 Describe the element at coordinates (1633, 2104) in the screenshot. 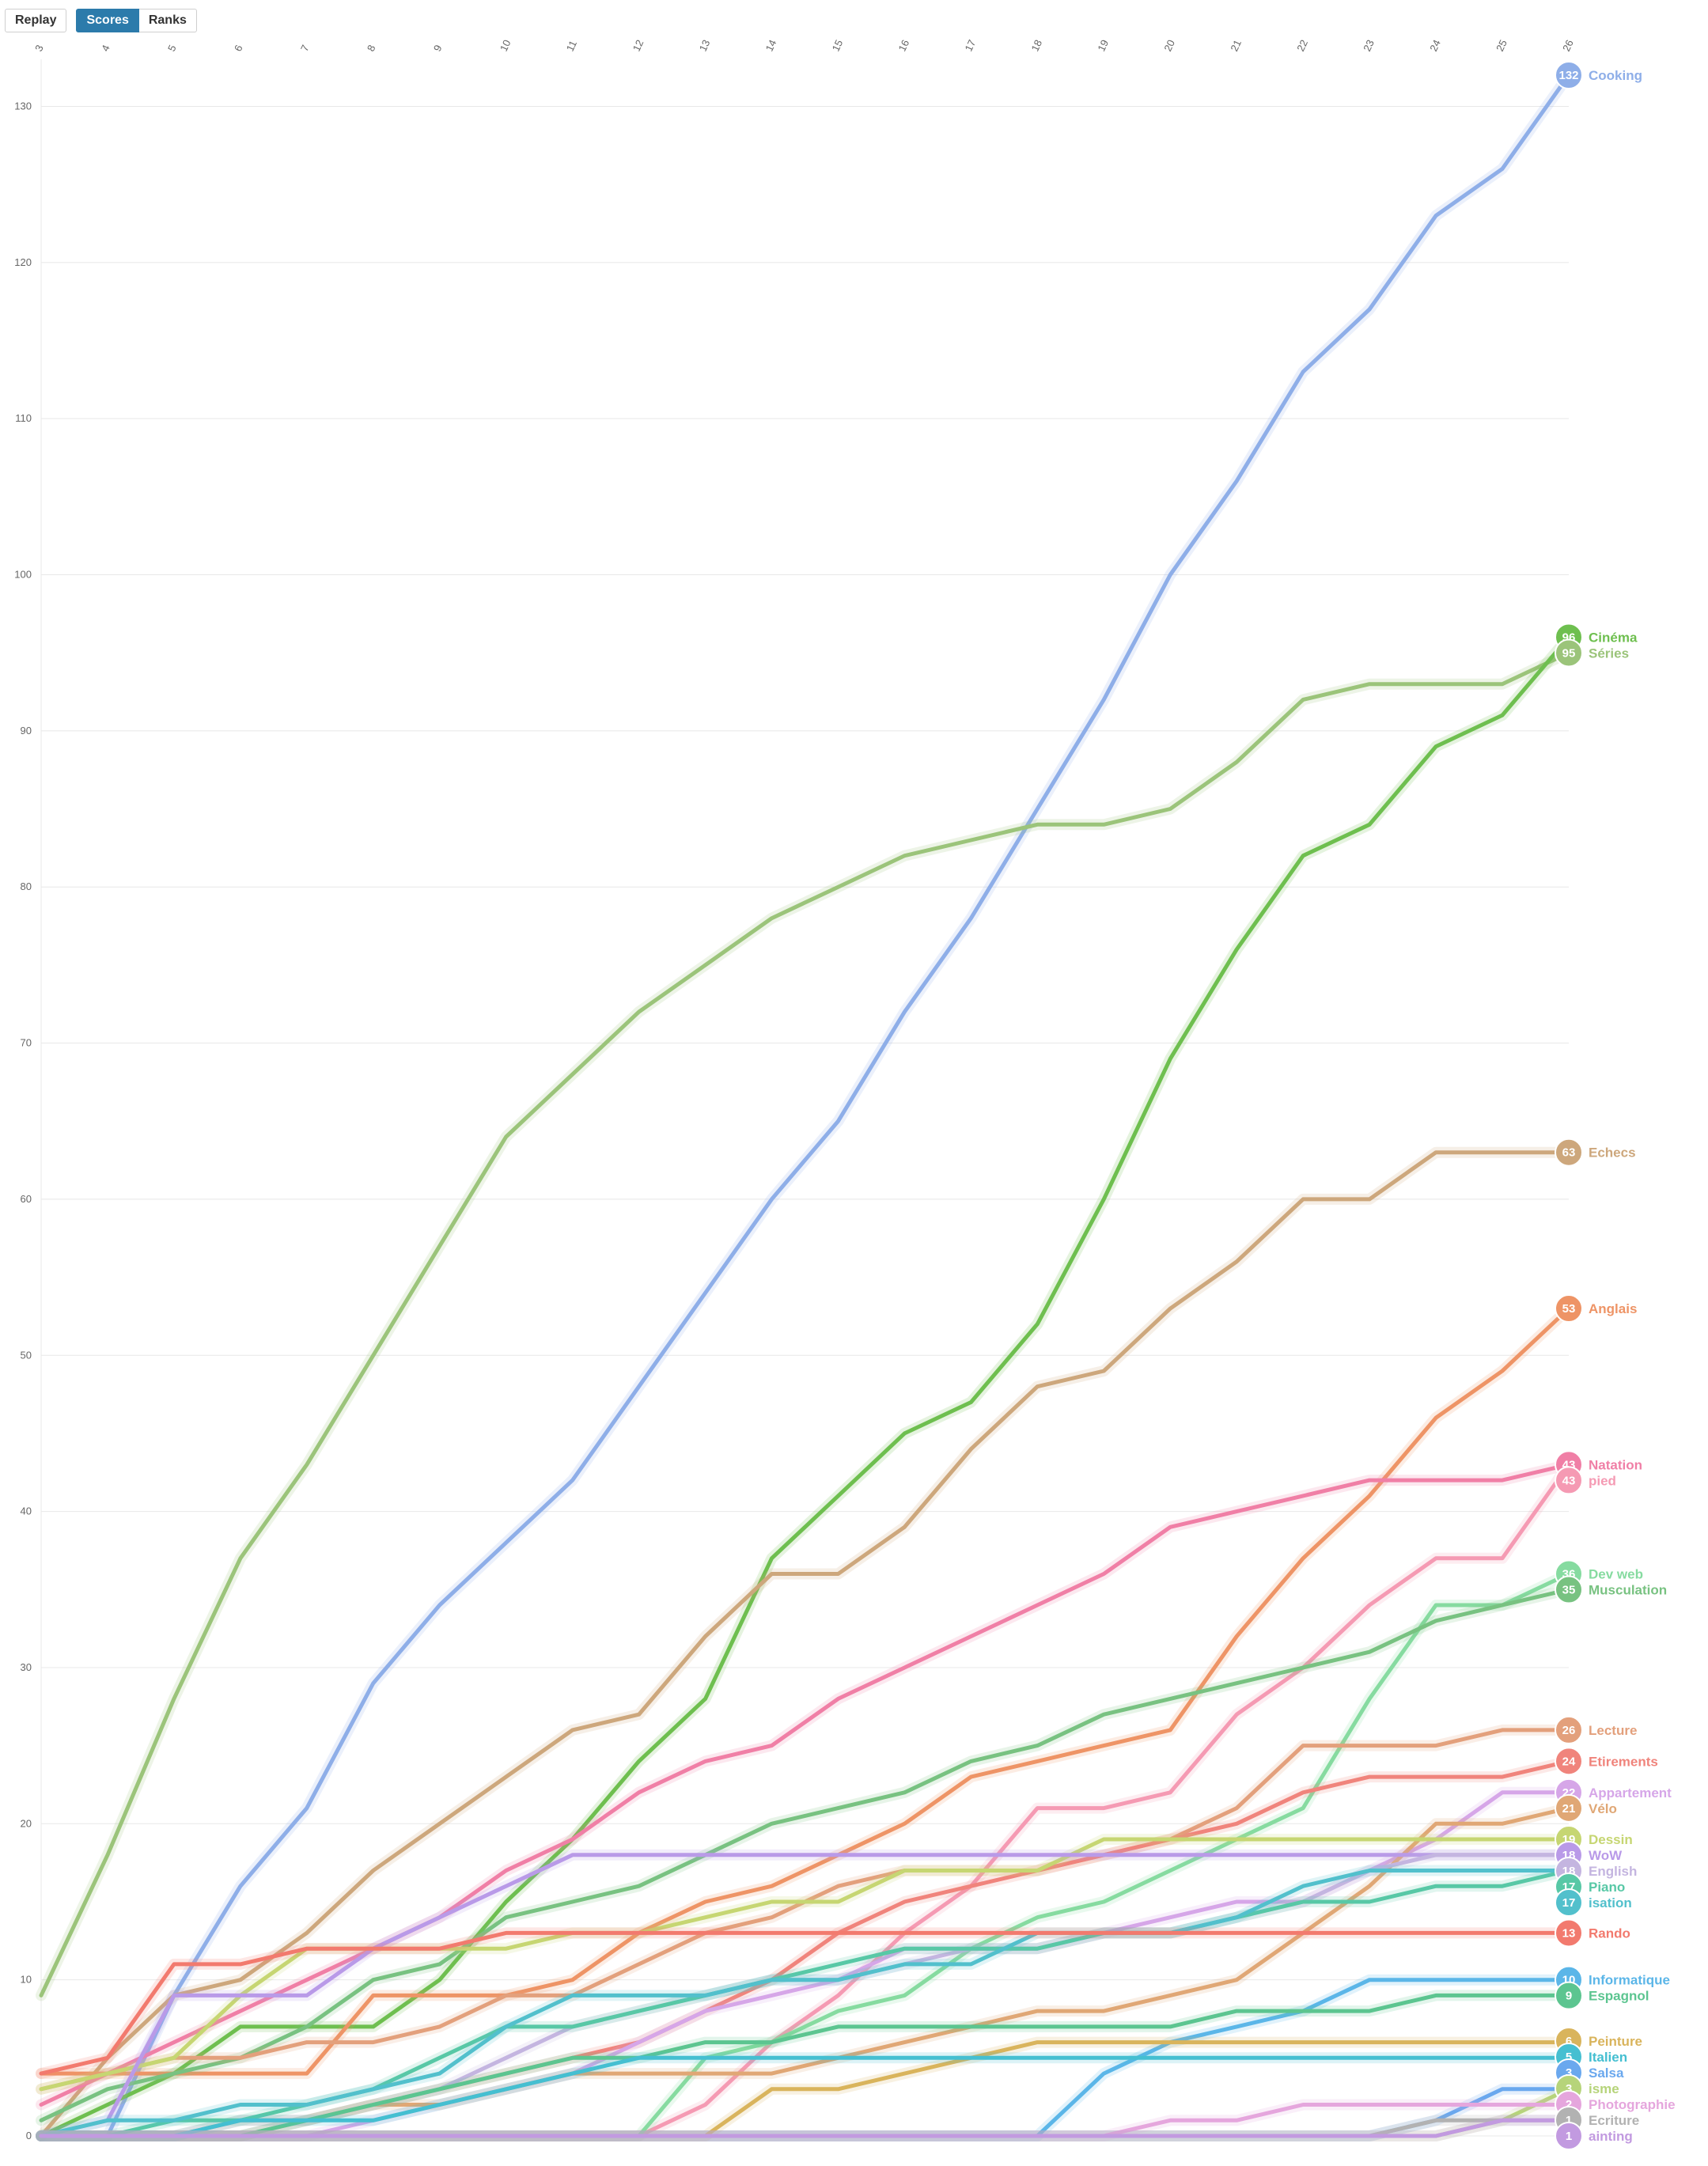

I see `series-name-label: Photographie` at that location.